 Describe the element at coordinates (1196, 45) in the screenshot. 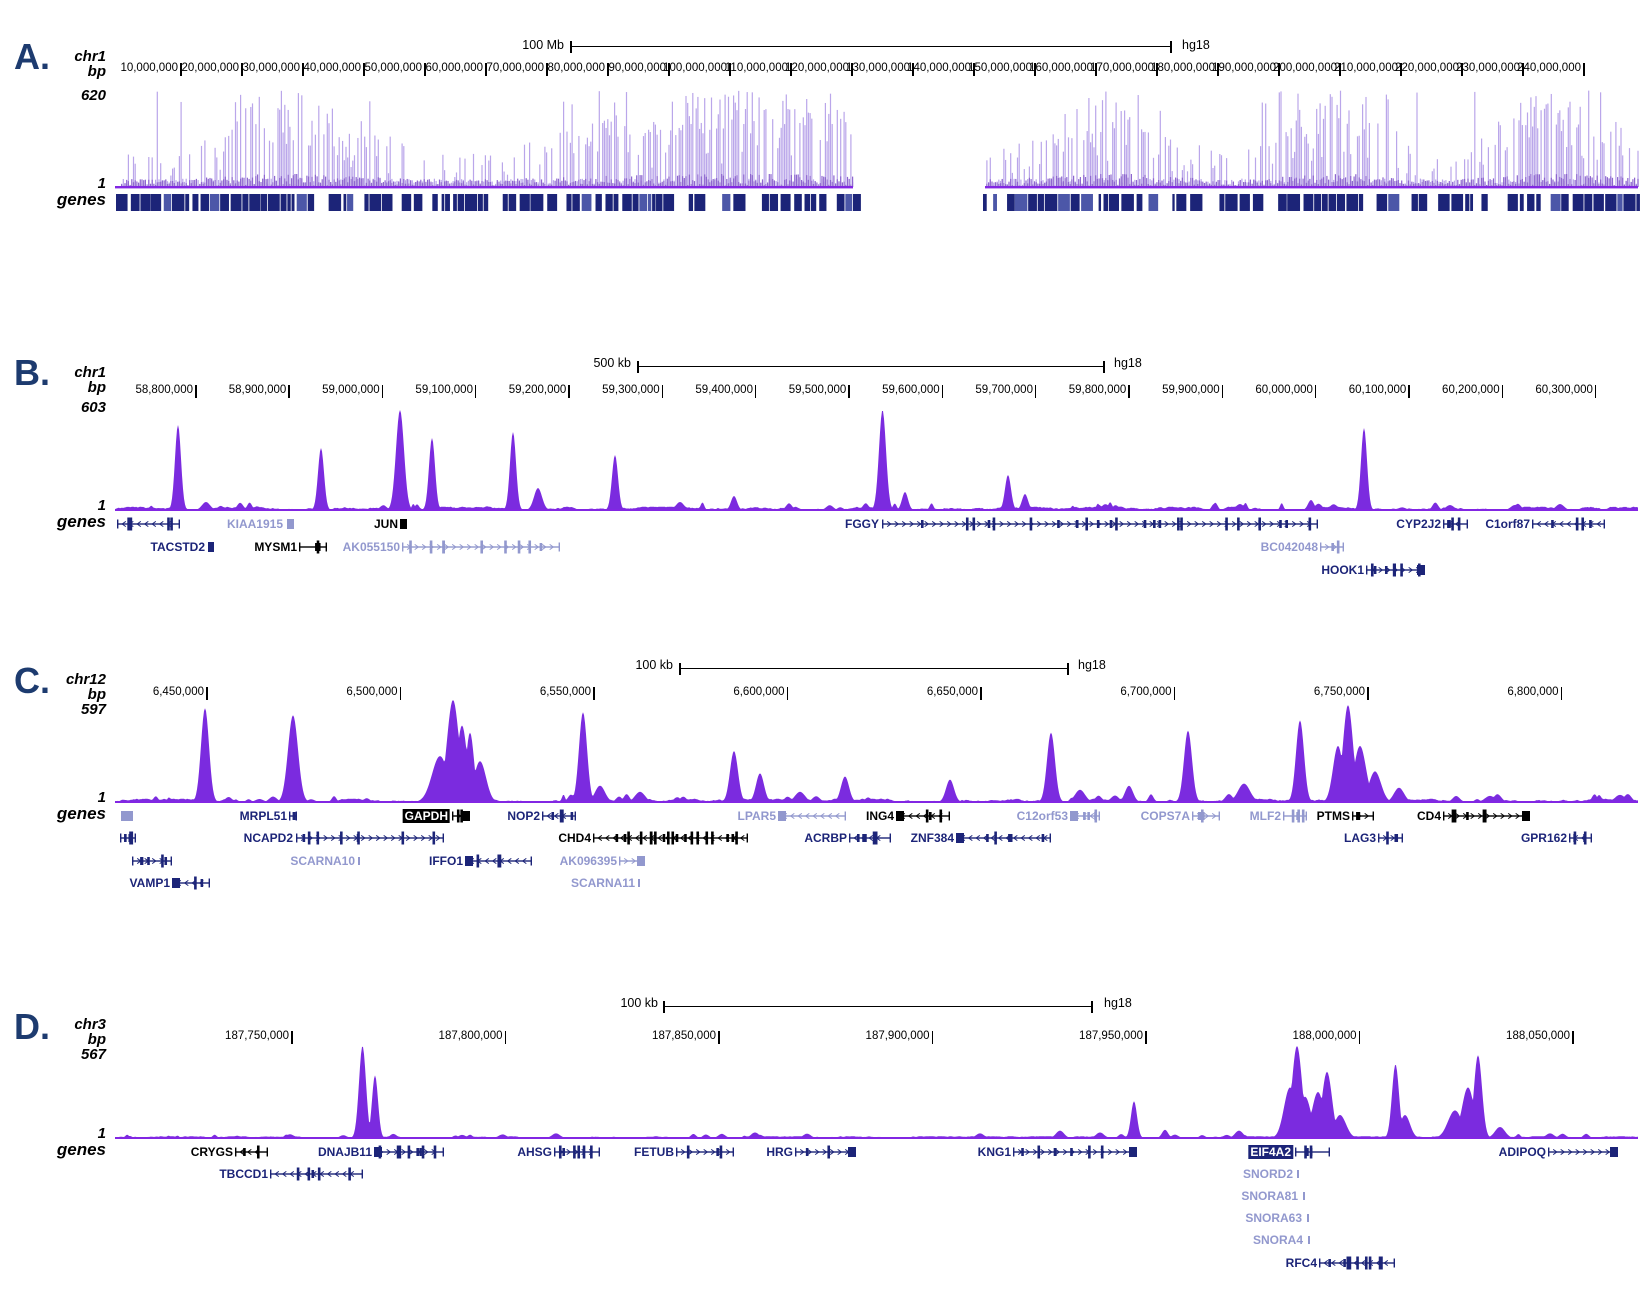

I see `panel-a-assembly-label: hg18` at that location.